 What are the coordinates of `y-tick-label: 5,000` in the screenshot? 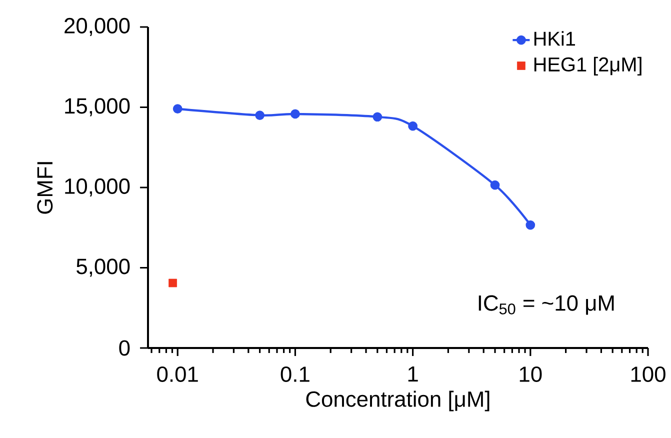 It's located at (103, 267).